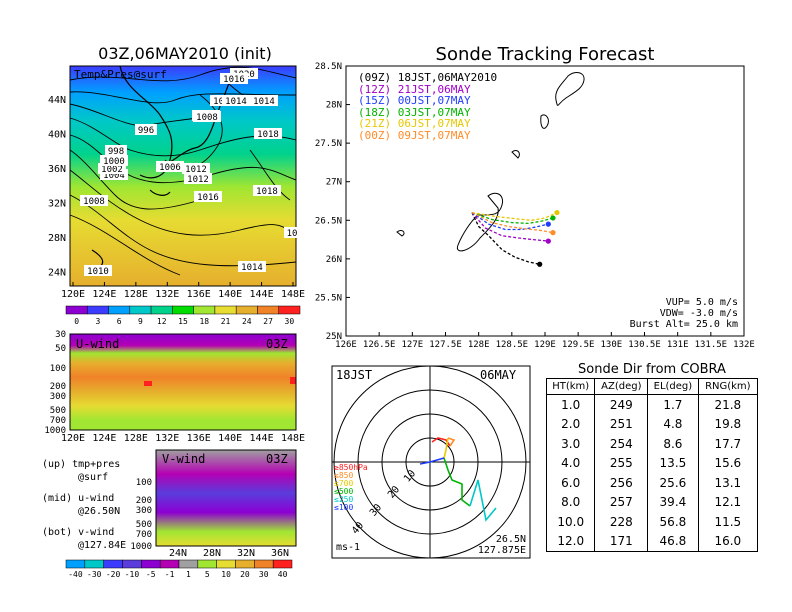 The height and width of the screenshot is (612, 792). Describe the element at coordinates (73, 438) in the screenshot. I see `u-x-tick-label: 120E` at that location.